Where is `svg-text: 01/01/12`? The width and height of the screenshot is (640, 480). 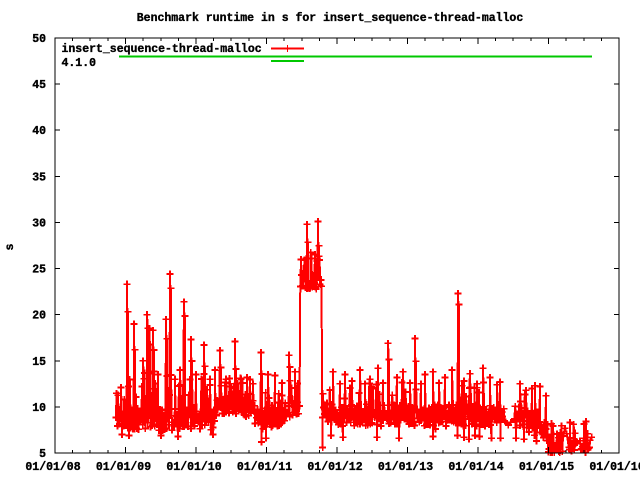
svg-text: 01/01/12 is located at coordinates (334, 467).